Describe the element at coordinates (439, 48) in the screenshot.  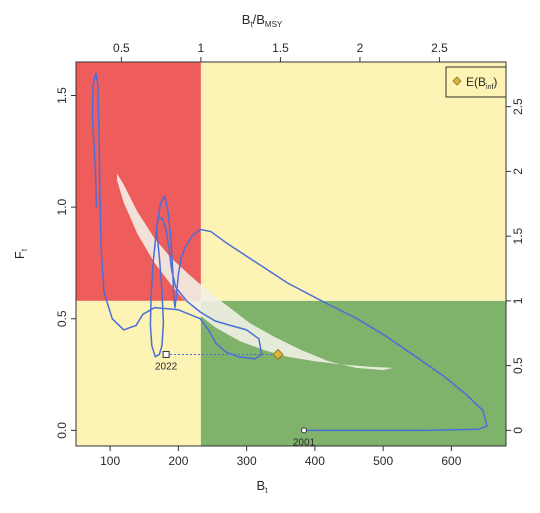
I see `top-tick-label: 2.5` at that location.